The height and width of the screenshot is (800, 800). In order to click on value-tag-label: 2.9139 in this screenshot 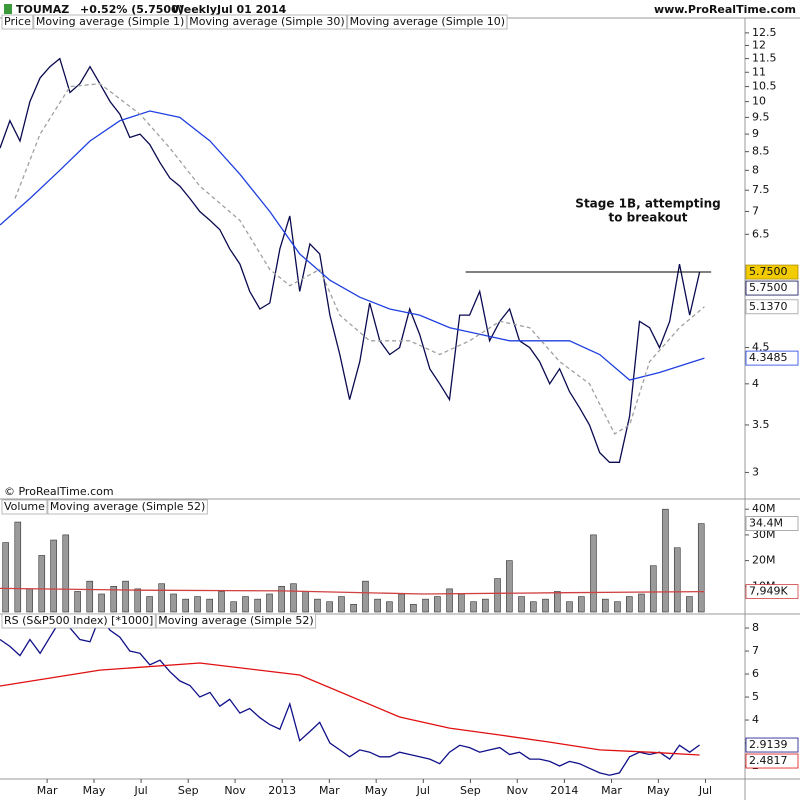, I will do `click(768, 744)`.